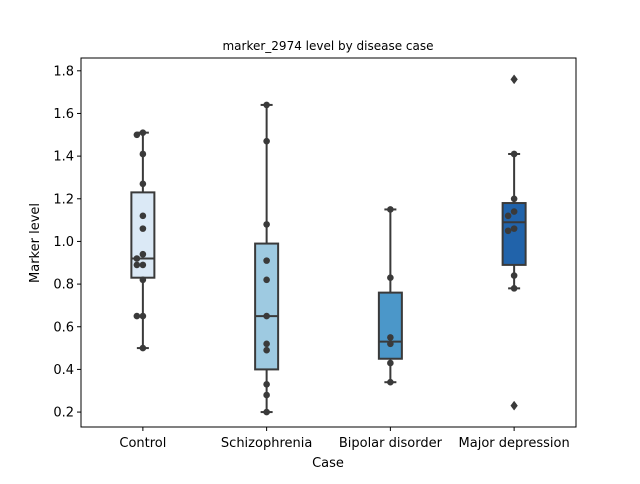 This screenshot has height=484, width=640. Describe the element at coordinates (267, 306) in the screenshot. I see `box-schizophrenia` at that location.